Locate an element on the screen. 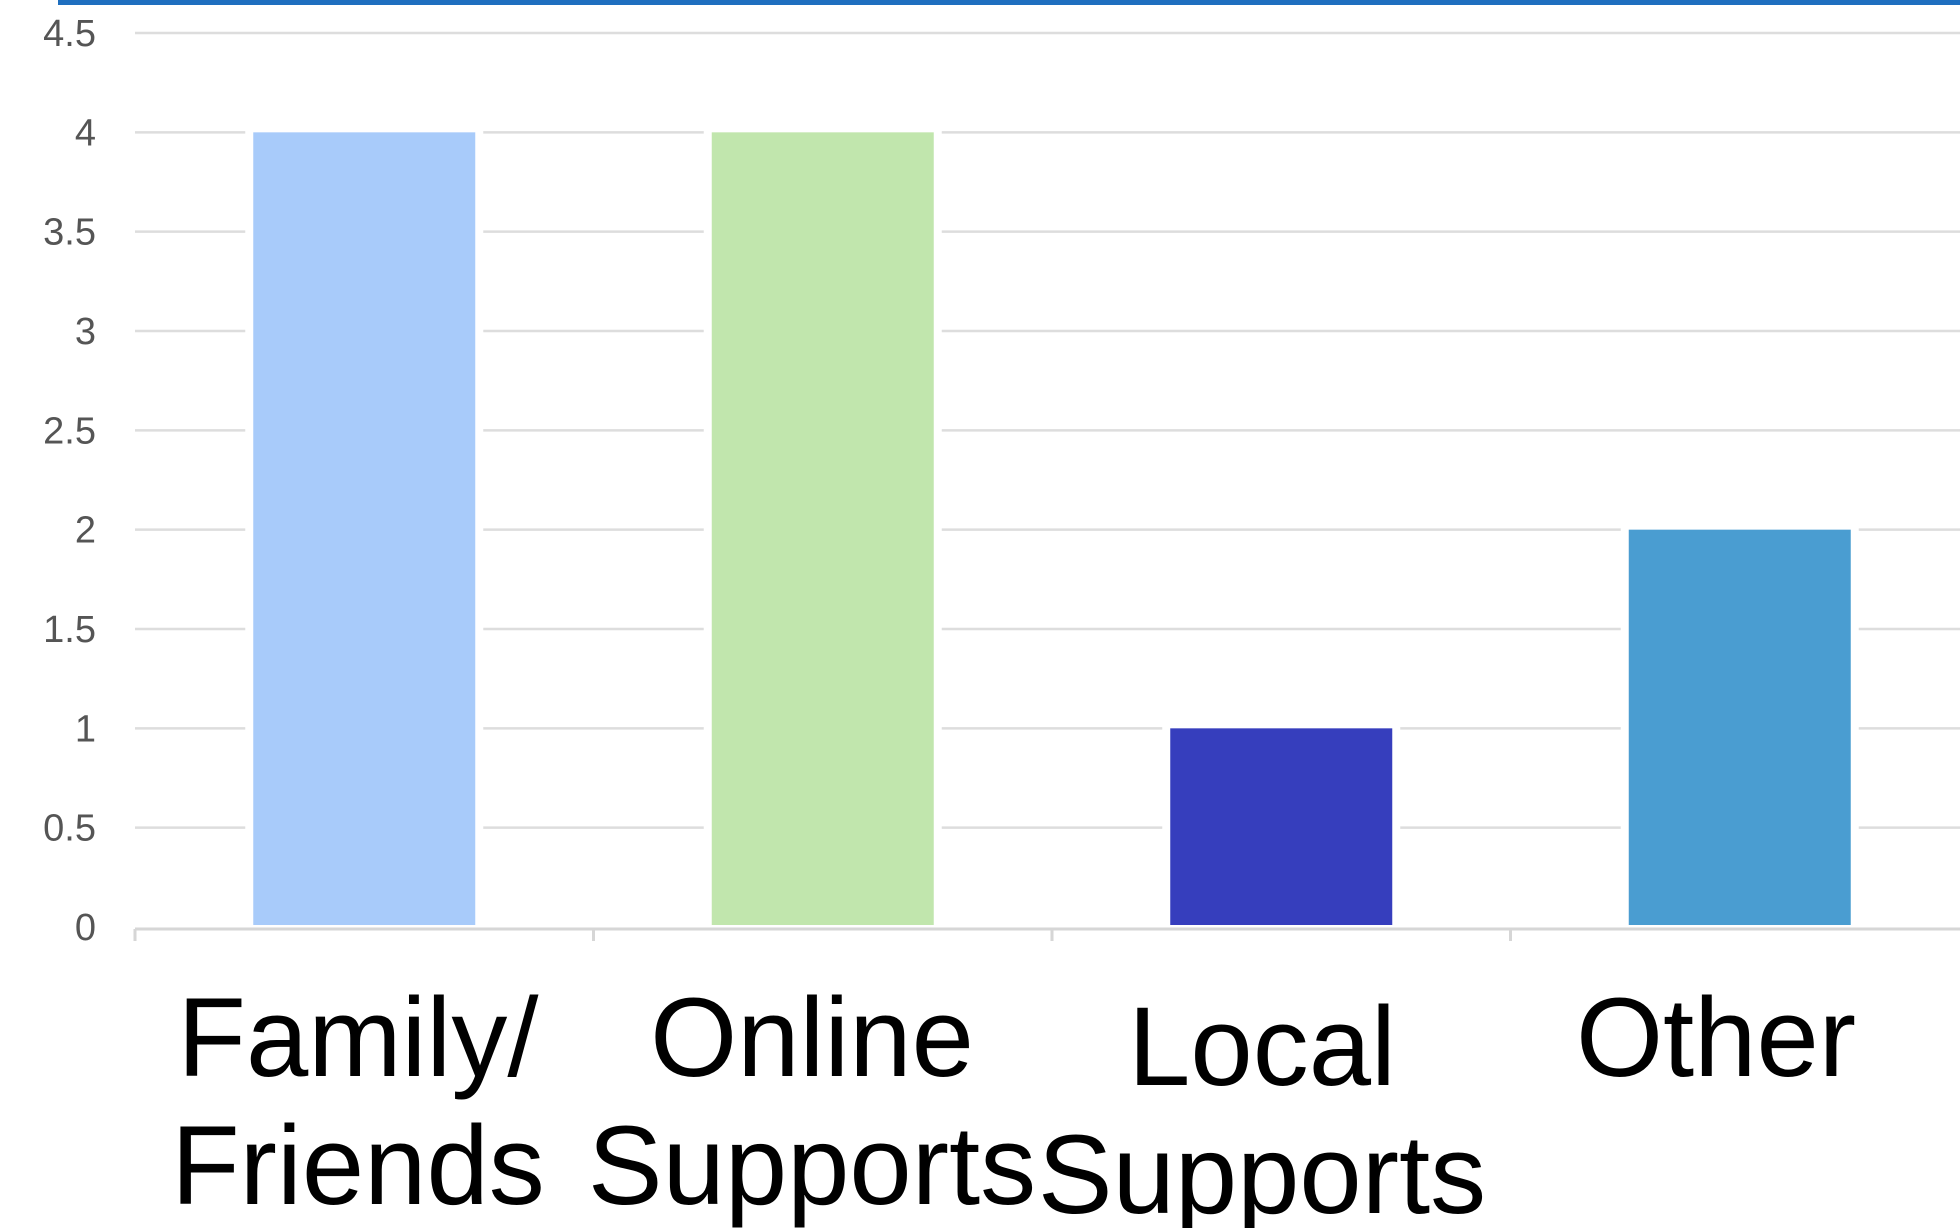  y-tick-label: 4 is located at coordinates (85, 133).